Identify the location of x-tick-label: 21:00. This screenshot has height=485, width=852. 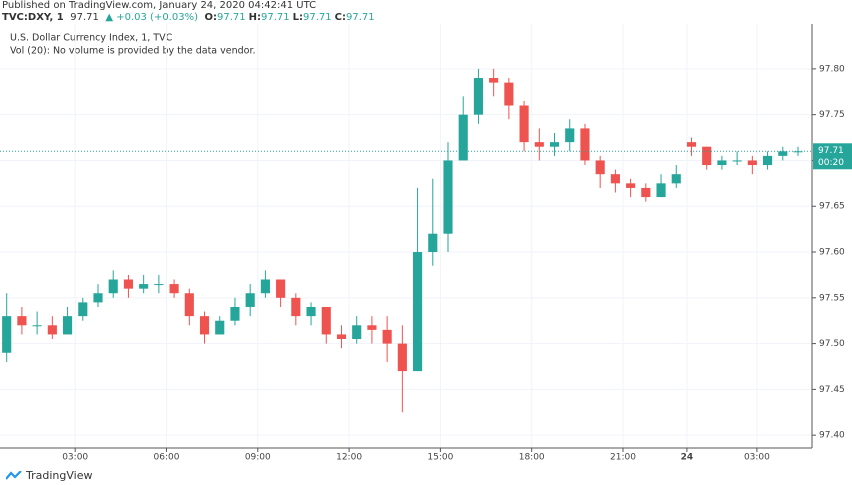
(623, 458).